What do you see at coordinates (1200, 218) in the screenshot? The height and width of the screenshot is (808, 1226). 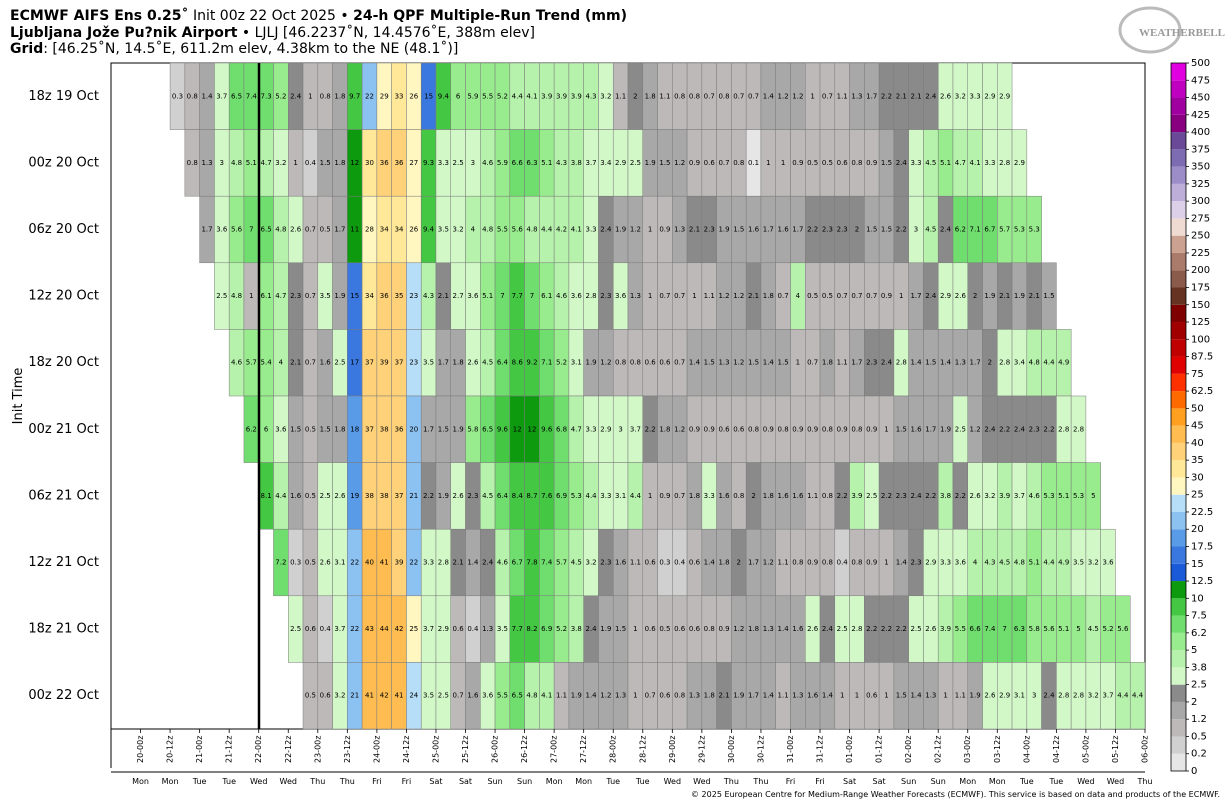 I see `colorbar-label: 275` at bounding box center [1200, 218].